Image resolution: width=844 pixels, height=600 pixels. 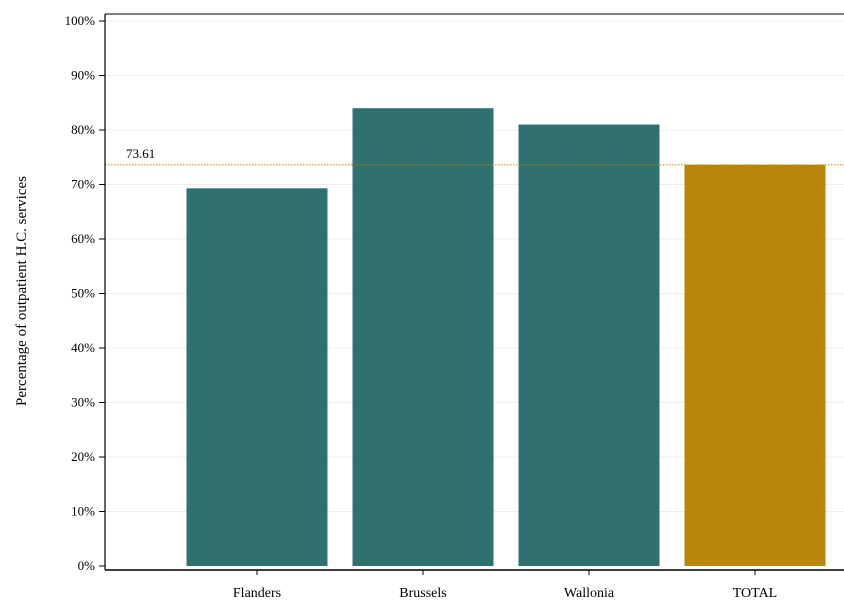 What do you see at coordinates (83, 402) in the screenshot?
I see `y-tick-label: 30%` at bounding box center [83, 402].